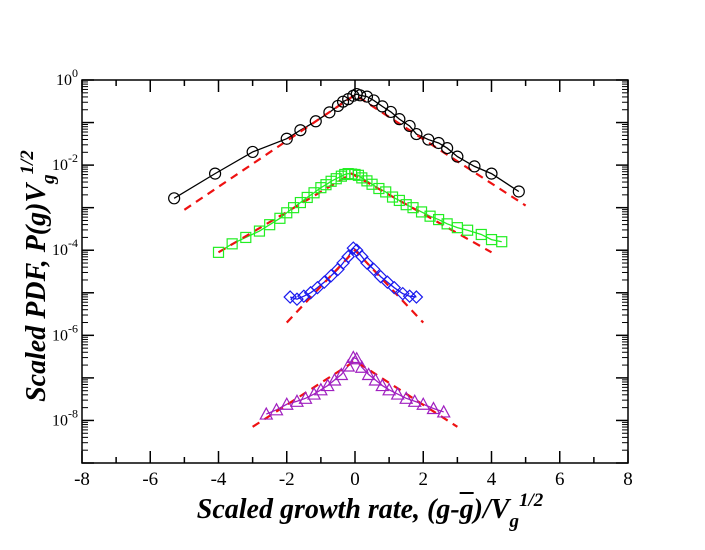  Describe the element at coordinates (531, 500) in the screenshot. I see `x-axis-title-sup: 1/2` at that location.